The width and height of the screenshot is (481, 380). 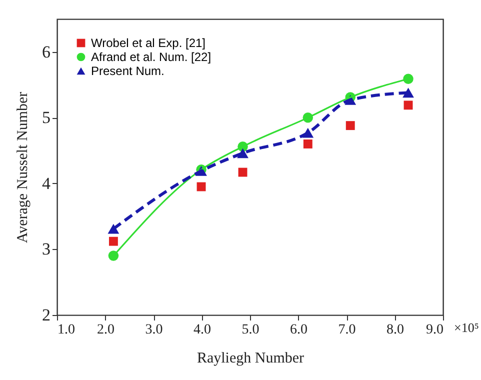 What do you see at coordinates (435, 330) in the screenshot?
I see `x-tick-label: 9.0` at bounding box center [435, 330].